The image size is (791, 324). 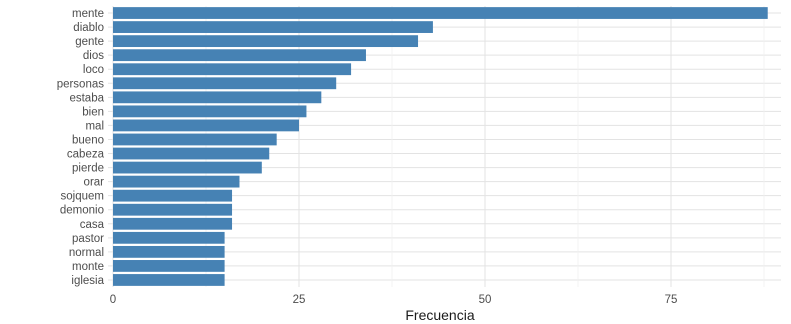 What do you see at coordinates (81, 84) in the screenshot?
I see `y-tick-label-personas: personas` at bounding box center [81, 84].